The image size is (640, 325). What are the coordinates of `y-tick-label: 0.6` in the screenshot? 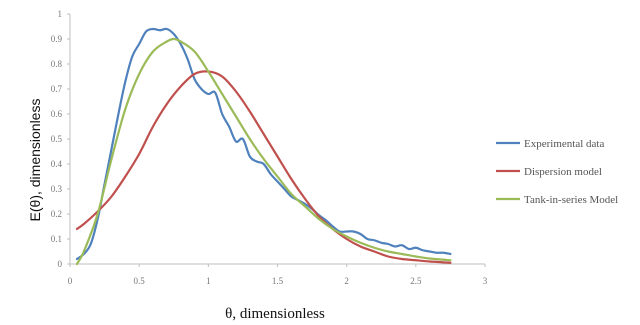 It's located at (57, 114).